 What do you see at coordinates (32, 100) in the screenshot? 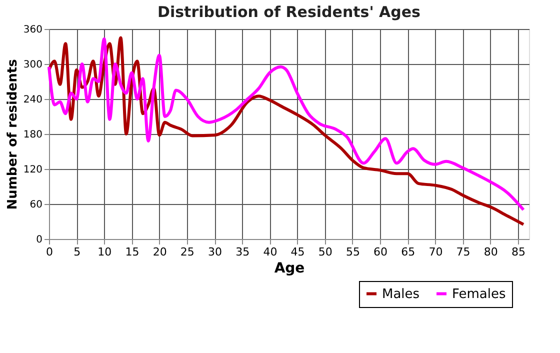
I see `y-tick-label: 240` at bounding box center [32, 100].